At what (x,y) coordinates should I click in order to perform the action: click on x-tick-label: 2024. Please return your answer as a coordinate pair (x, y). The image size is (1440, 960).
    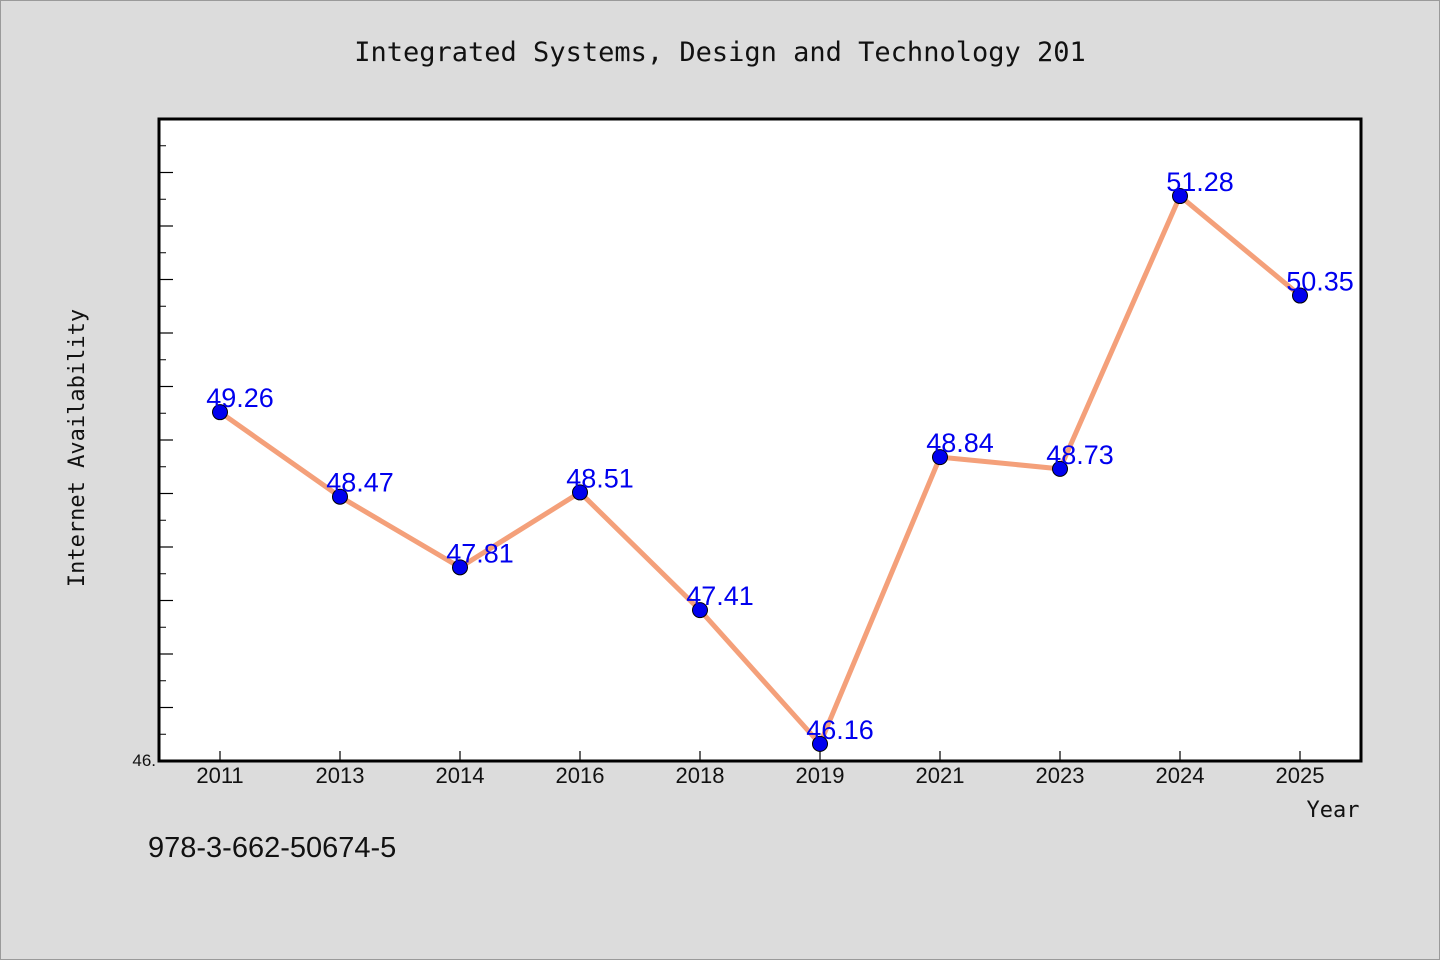
    Looking at the image, I should click on (1180, 775).